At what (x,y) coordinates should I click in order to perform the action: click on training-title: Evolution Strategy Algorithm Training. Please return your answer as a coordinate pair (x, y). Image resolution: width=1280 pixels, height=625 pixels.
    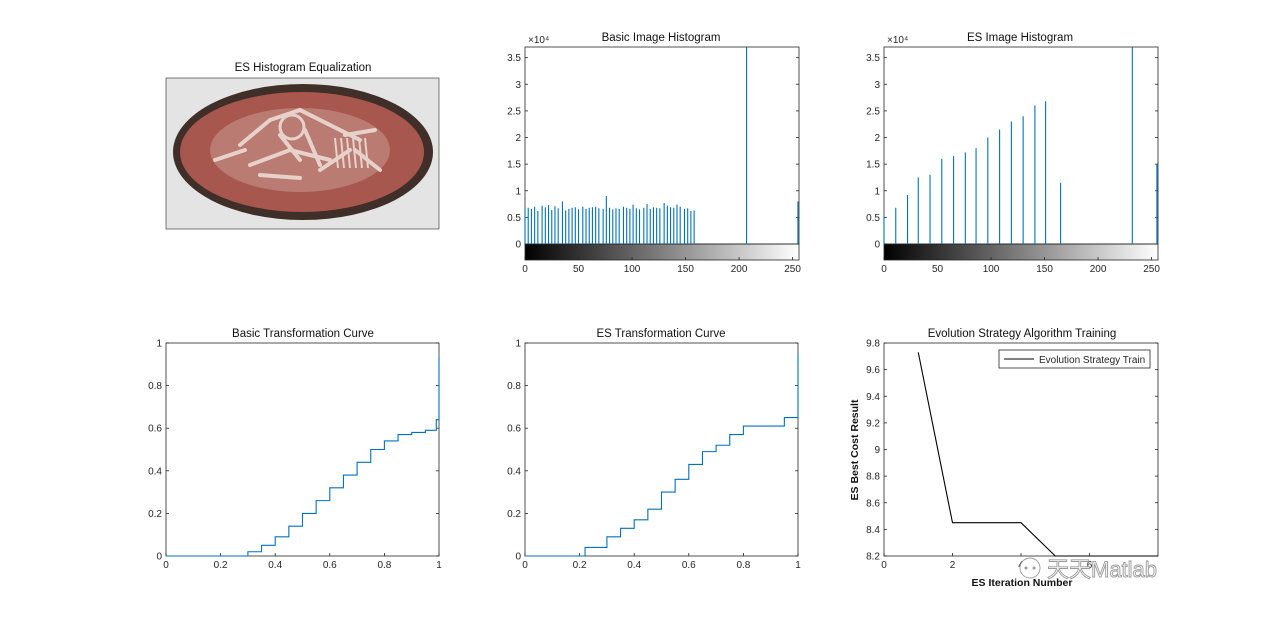
    Looking at the image, I should click on (1022, 334).